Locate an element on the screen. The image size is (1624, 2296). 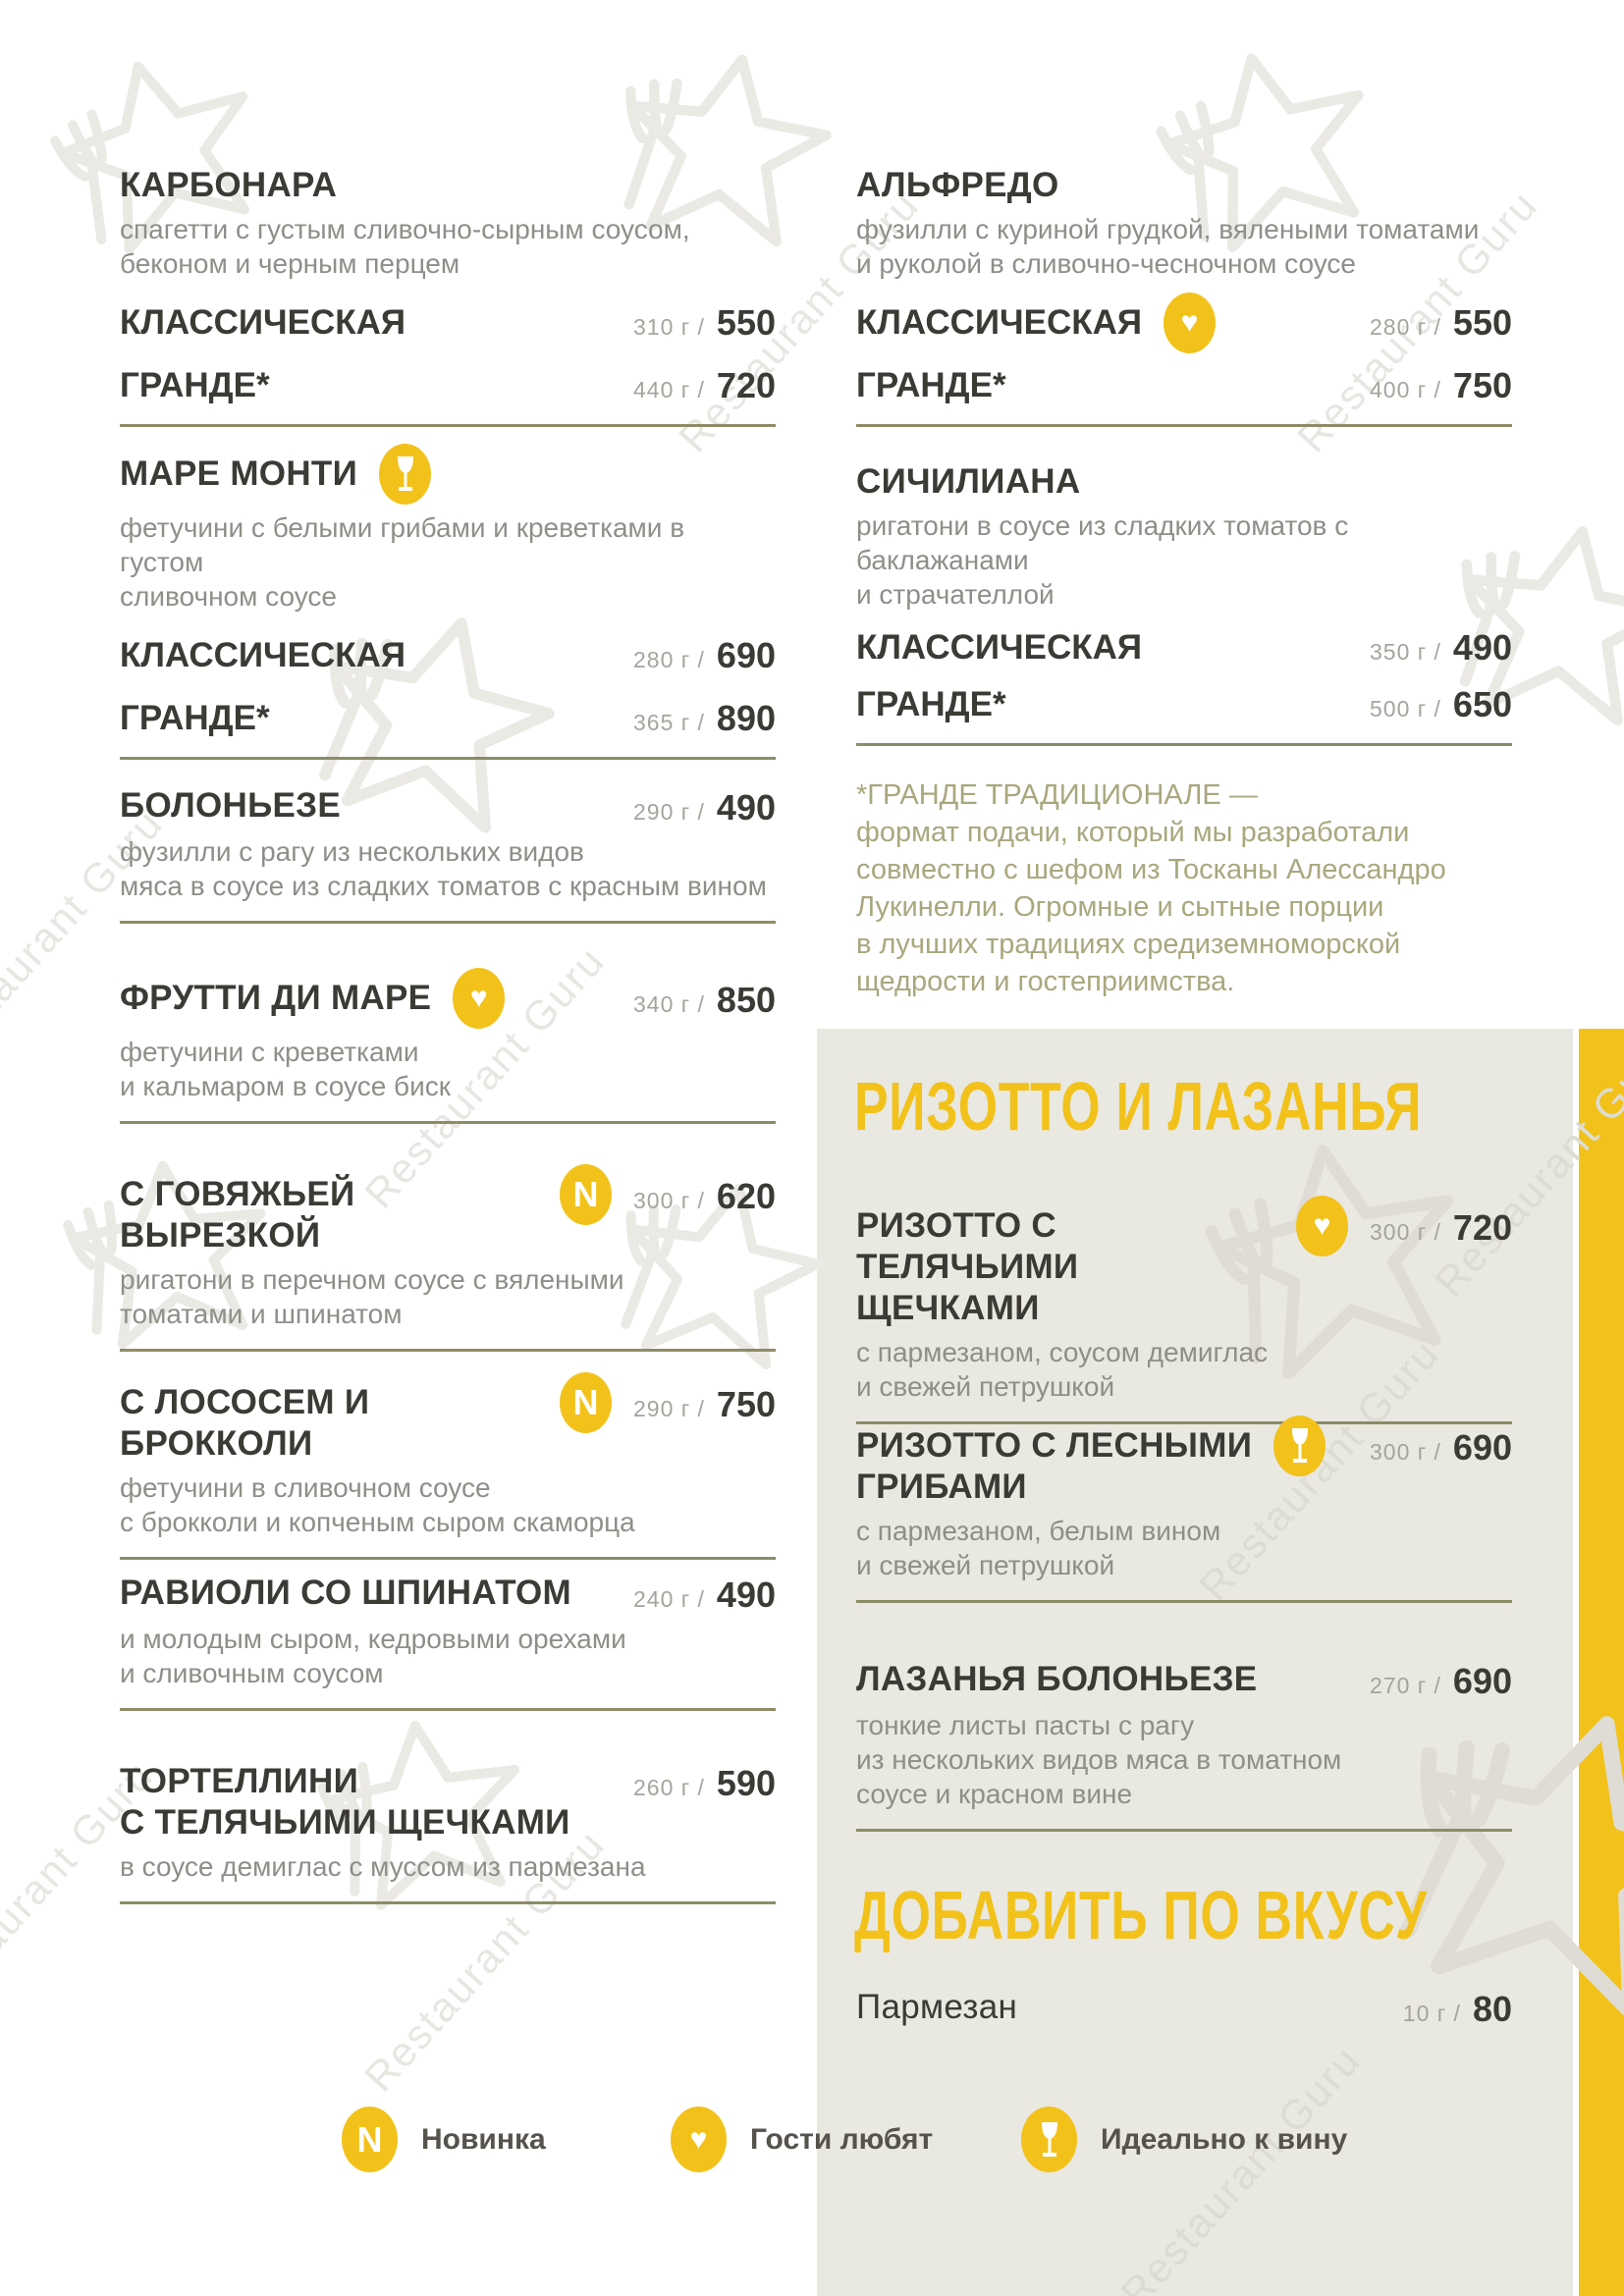
variant-price: 490 is located at coordinates (1482, 647).